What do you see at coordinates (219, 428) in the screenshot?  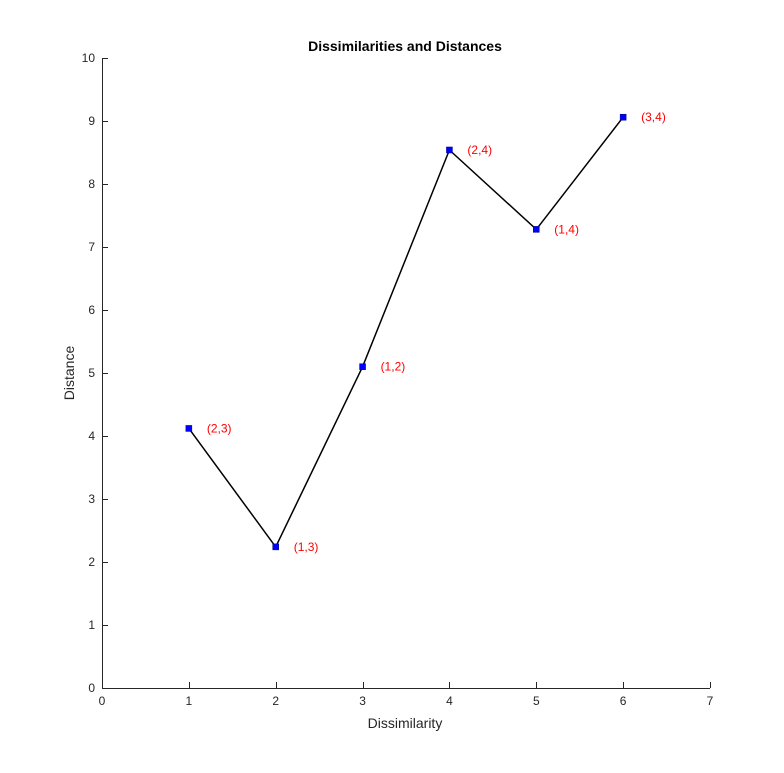 I see `data-point-label: (2,3)` at bounding box center [219, 428].